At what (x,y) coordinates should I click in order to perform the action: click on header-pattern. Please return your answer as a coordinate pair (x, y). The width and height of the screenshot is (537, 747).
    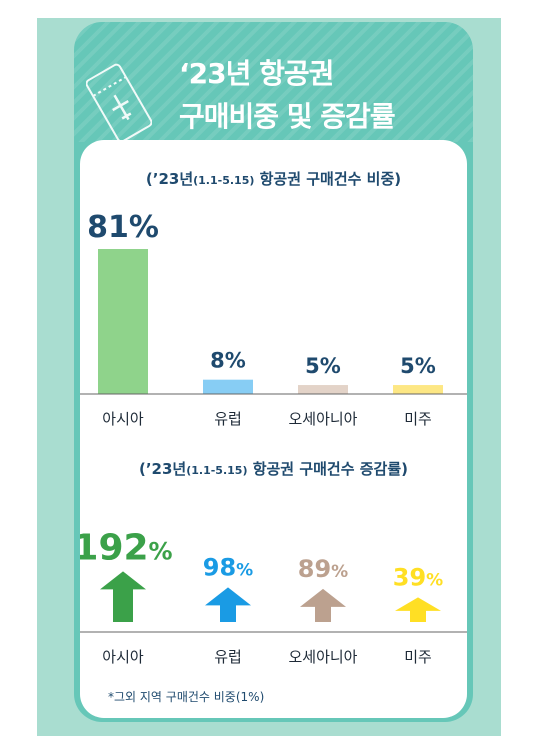
    Looking at the image, I should click on (273, 82).